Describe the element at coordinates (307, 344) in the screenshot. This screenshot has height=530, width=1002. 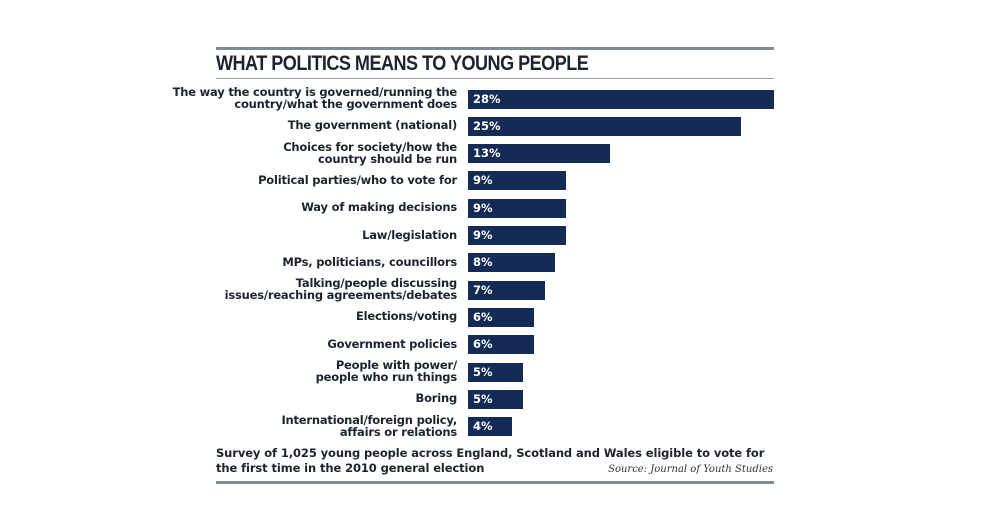
I see `bar-category-label: Government policies` at that location.